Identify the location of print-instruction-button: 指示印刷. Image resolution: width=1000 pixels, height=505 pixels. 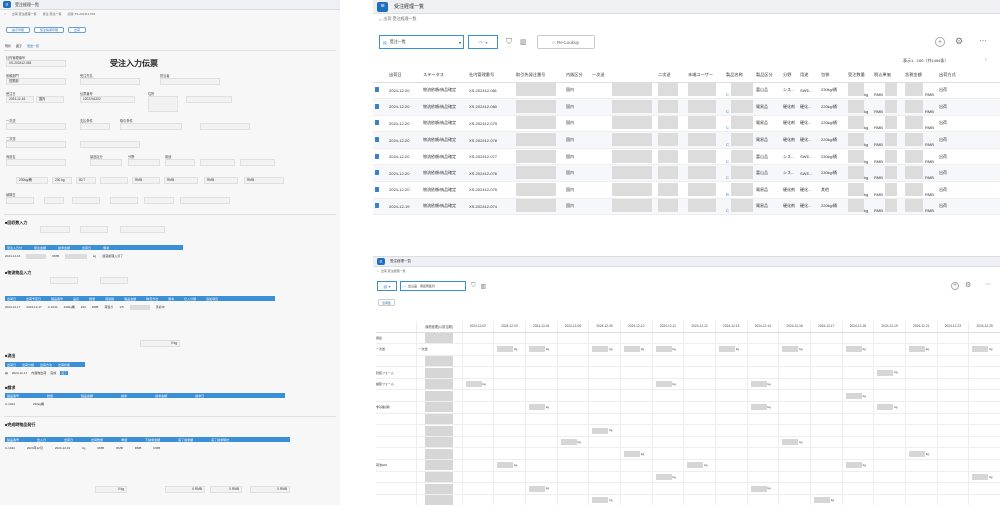
(18, 30).